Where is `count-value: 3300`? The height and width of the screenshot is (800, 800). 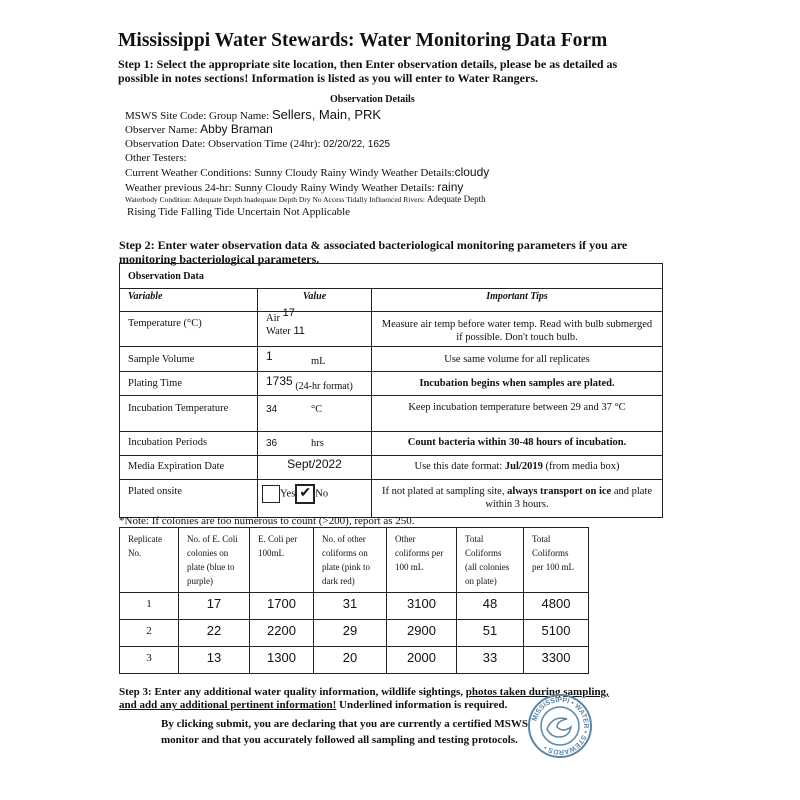 count-value: 3300 is located at coordinates (556, 660).